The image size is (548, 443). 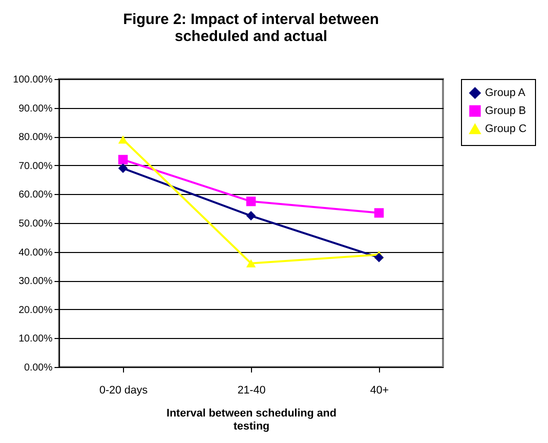 I want to click on y-tick-label: 50.00%, so click(x=35, y=224).